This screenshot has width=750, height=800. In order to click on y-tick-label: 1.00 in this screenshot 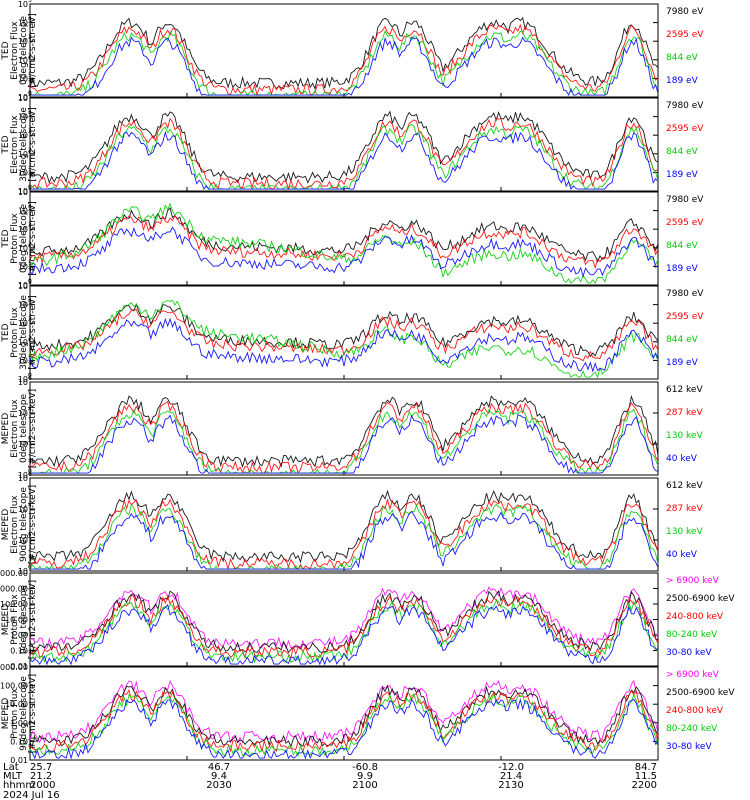, I will do `click(19, 723)`.